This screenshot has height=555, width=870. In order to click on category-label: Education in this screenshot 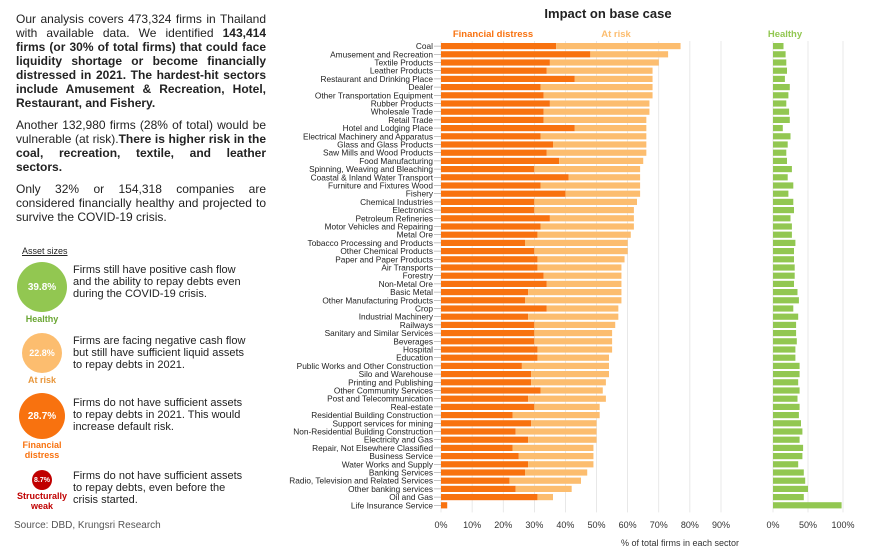, I will do `click(414, 358)`.